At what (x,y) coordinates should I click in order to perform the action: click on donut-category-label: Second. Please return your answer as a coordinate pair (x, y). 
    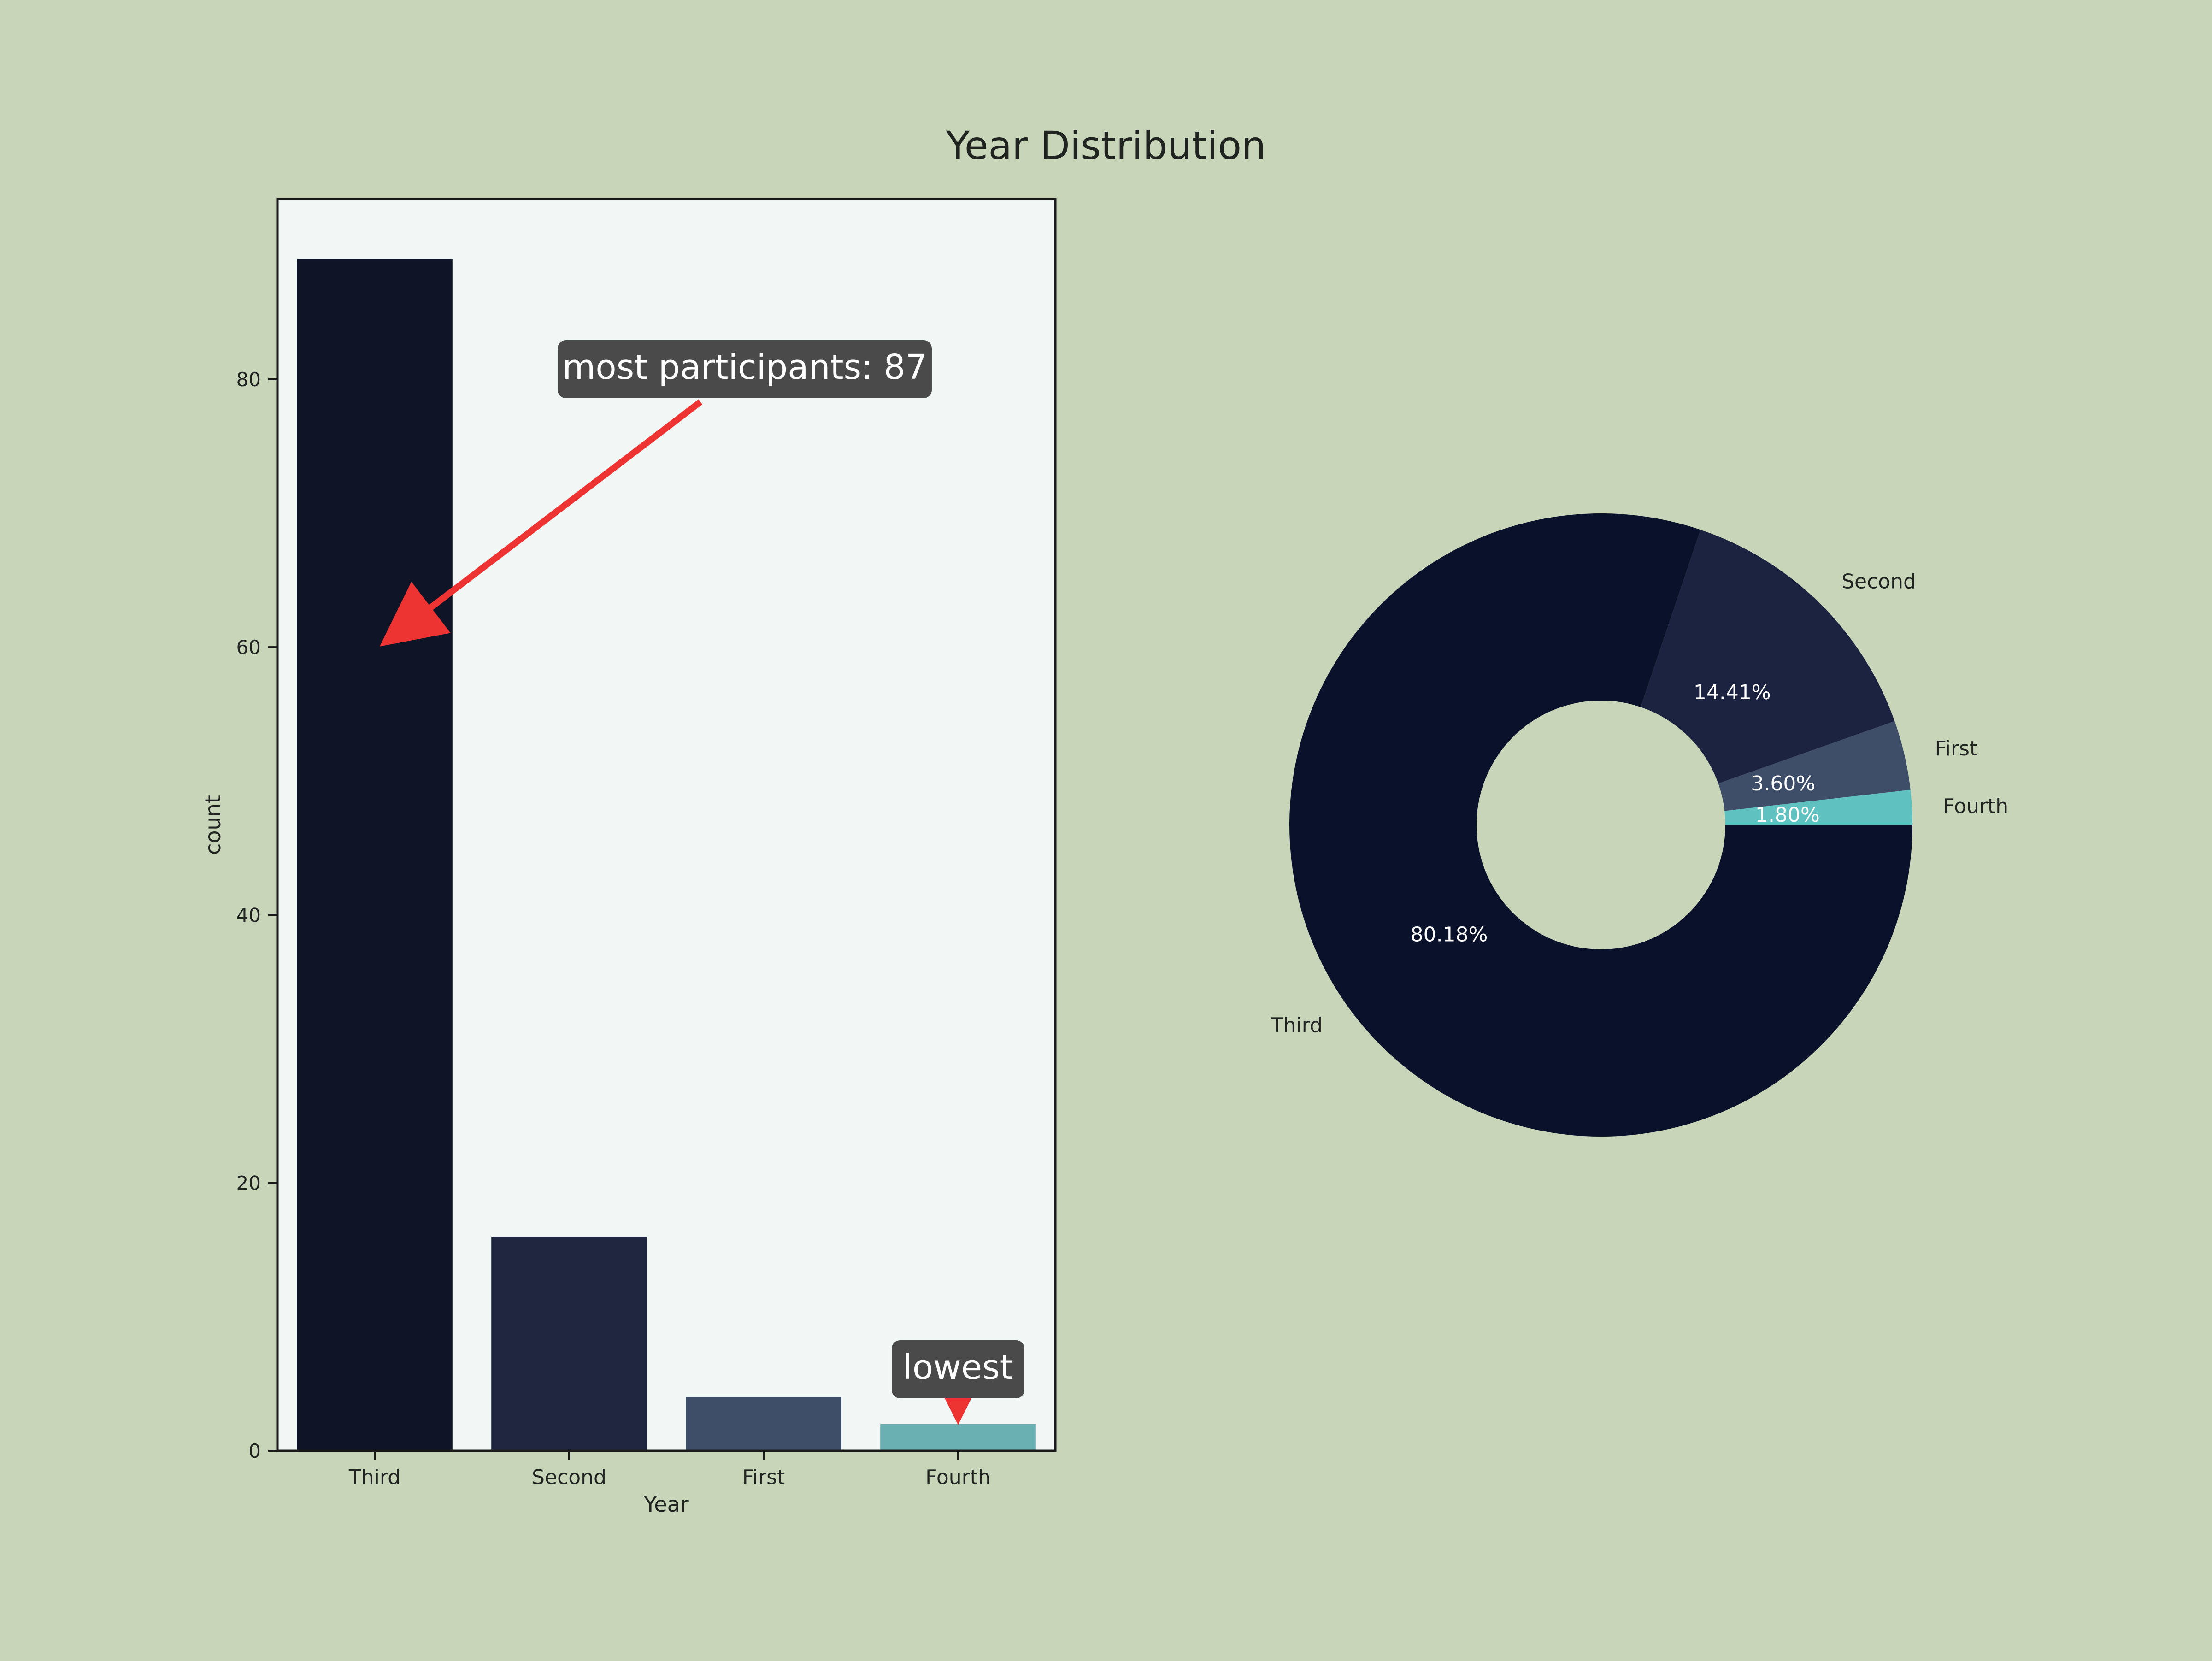
    Looking at the image, I should click on (1878, 581).